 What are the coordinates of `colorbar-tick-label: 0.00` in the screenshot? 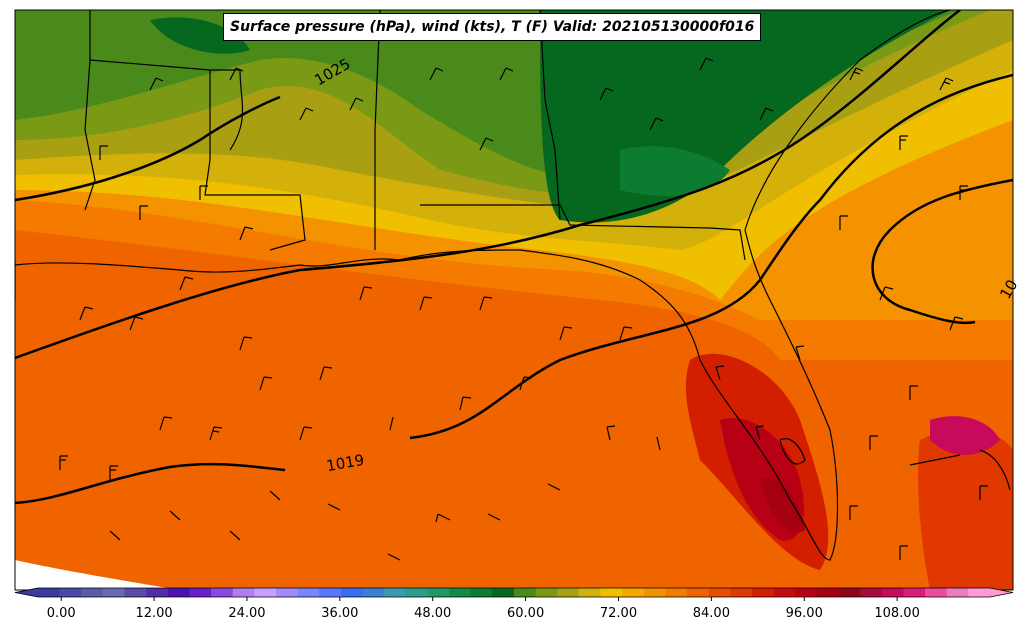 It's located at (61, 613).